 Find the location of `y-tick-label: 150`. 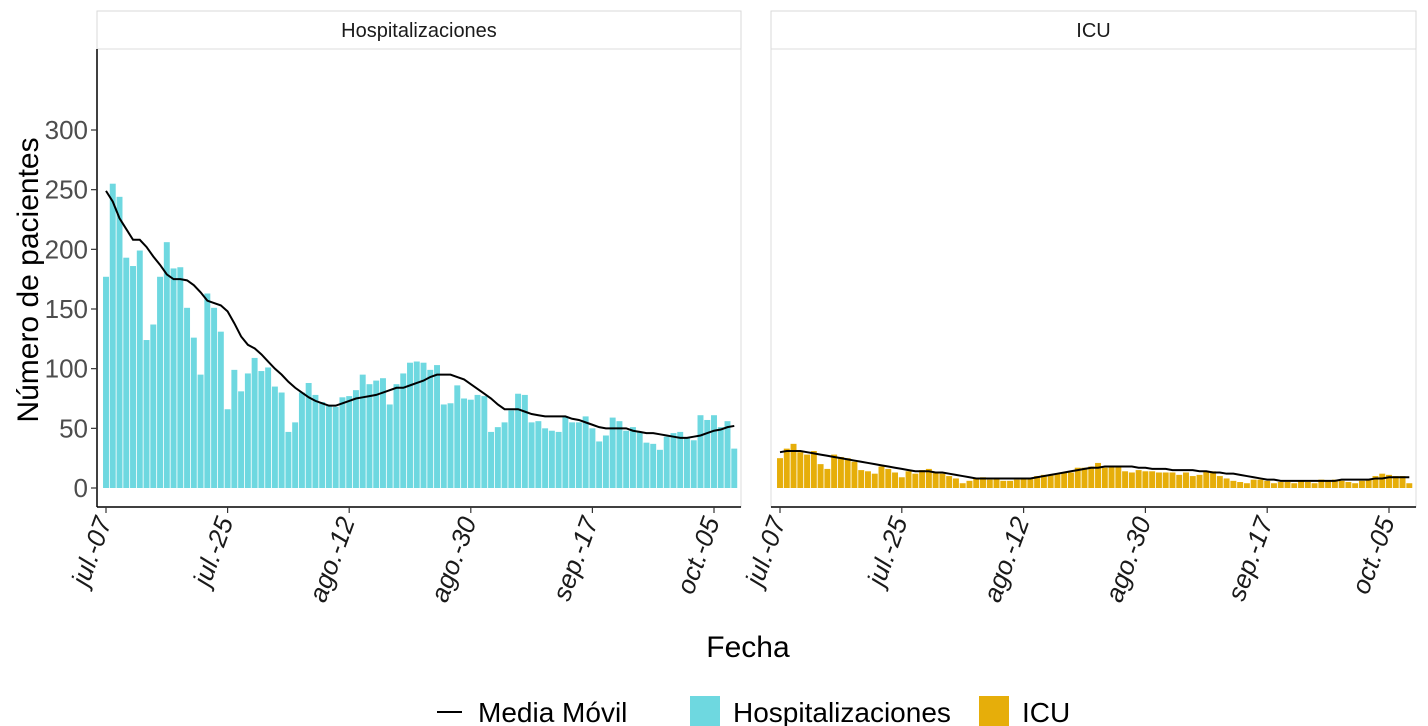

y-tick-label: 150 is located at coordinates (66, 309).